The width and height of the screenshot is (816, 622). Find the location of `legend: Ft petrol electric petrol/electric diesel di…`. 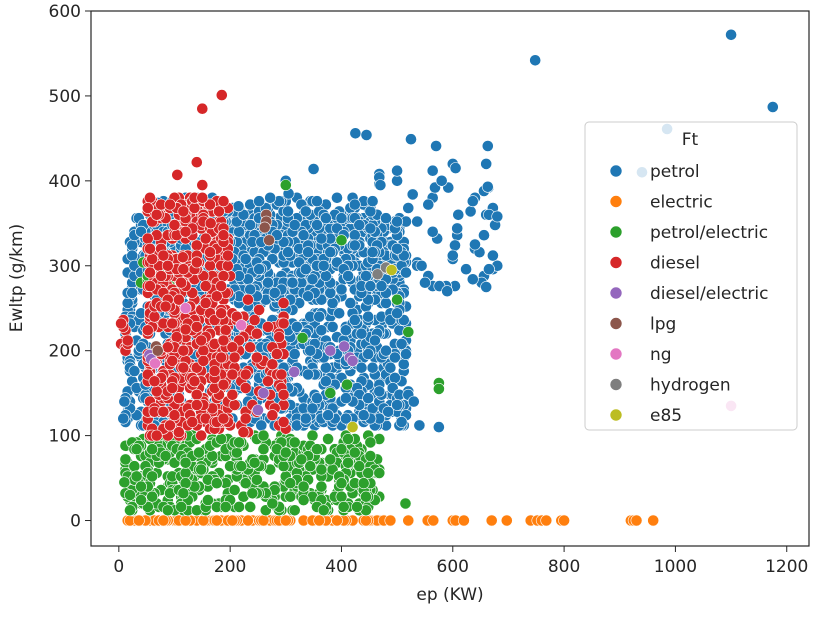

legend: Ft petrol electric petrol/electric diesel di… is located at coordinates (691, 276).